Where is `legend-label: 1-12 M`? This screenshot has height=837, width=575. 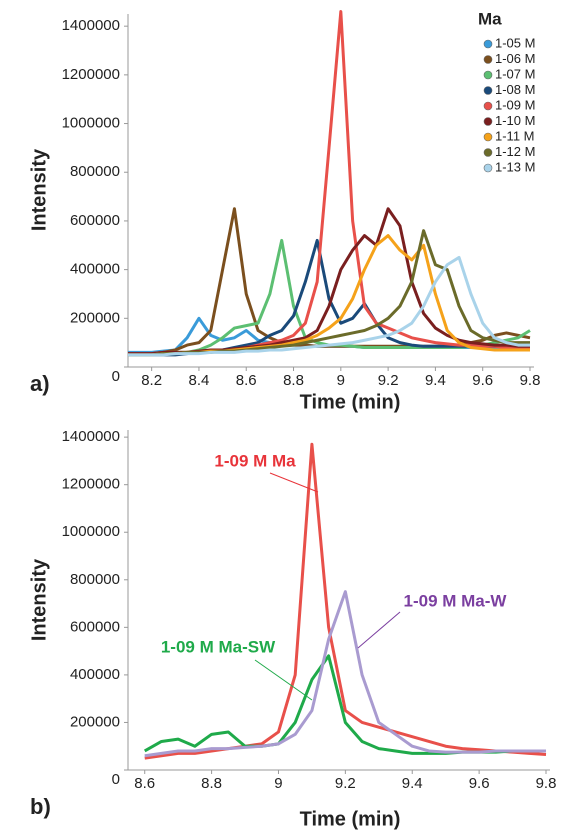 legend-label: 1-12 M is located at coordinates (515, 151).